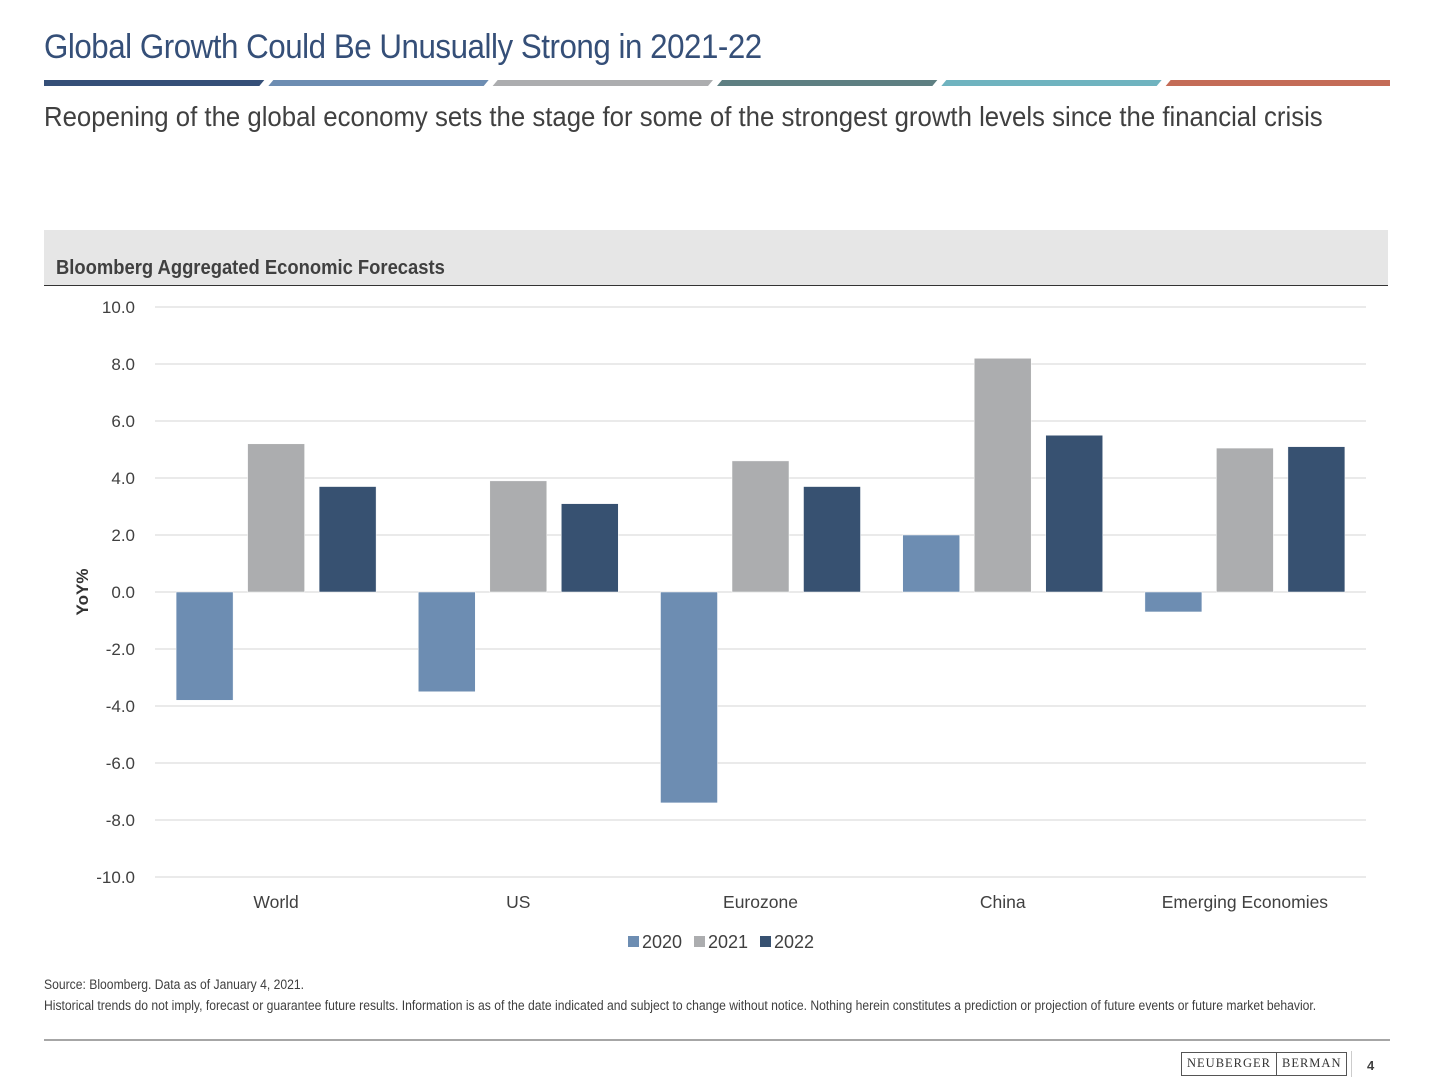 Image resolution: width=1432 pixels, height=1089 pixels. What do you see at coordinates (590, 548) in the screenshot?
I see `bar-us-2022` at bounding box center [590, 548].